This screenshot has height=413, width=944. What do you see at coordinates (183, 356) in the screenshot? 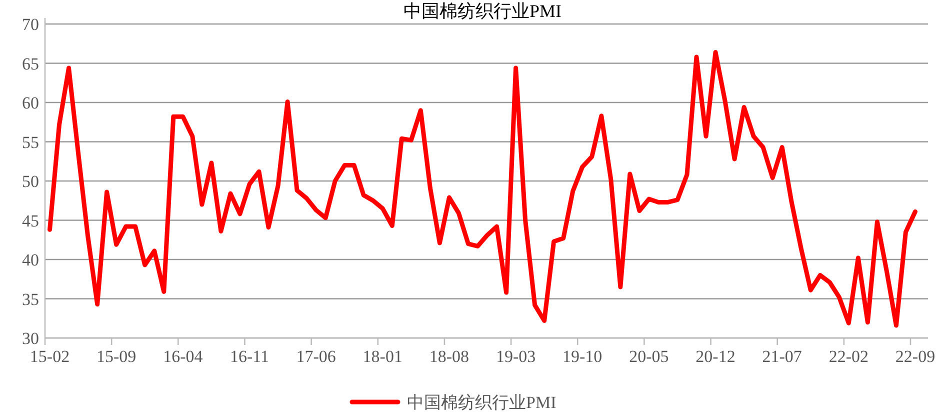
I see `x-tick-label: 16-04` at bounding box center [183, 356].